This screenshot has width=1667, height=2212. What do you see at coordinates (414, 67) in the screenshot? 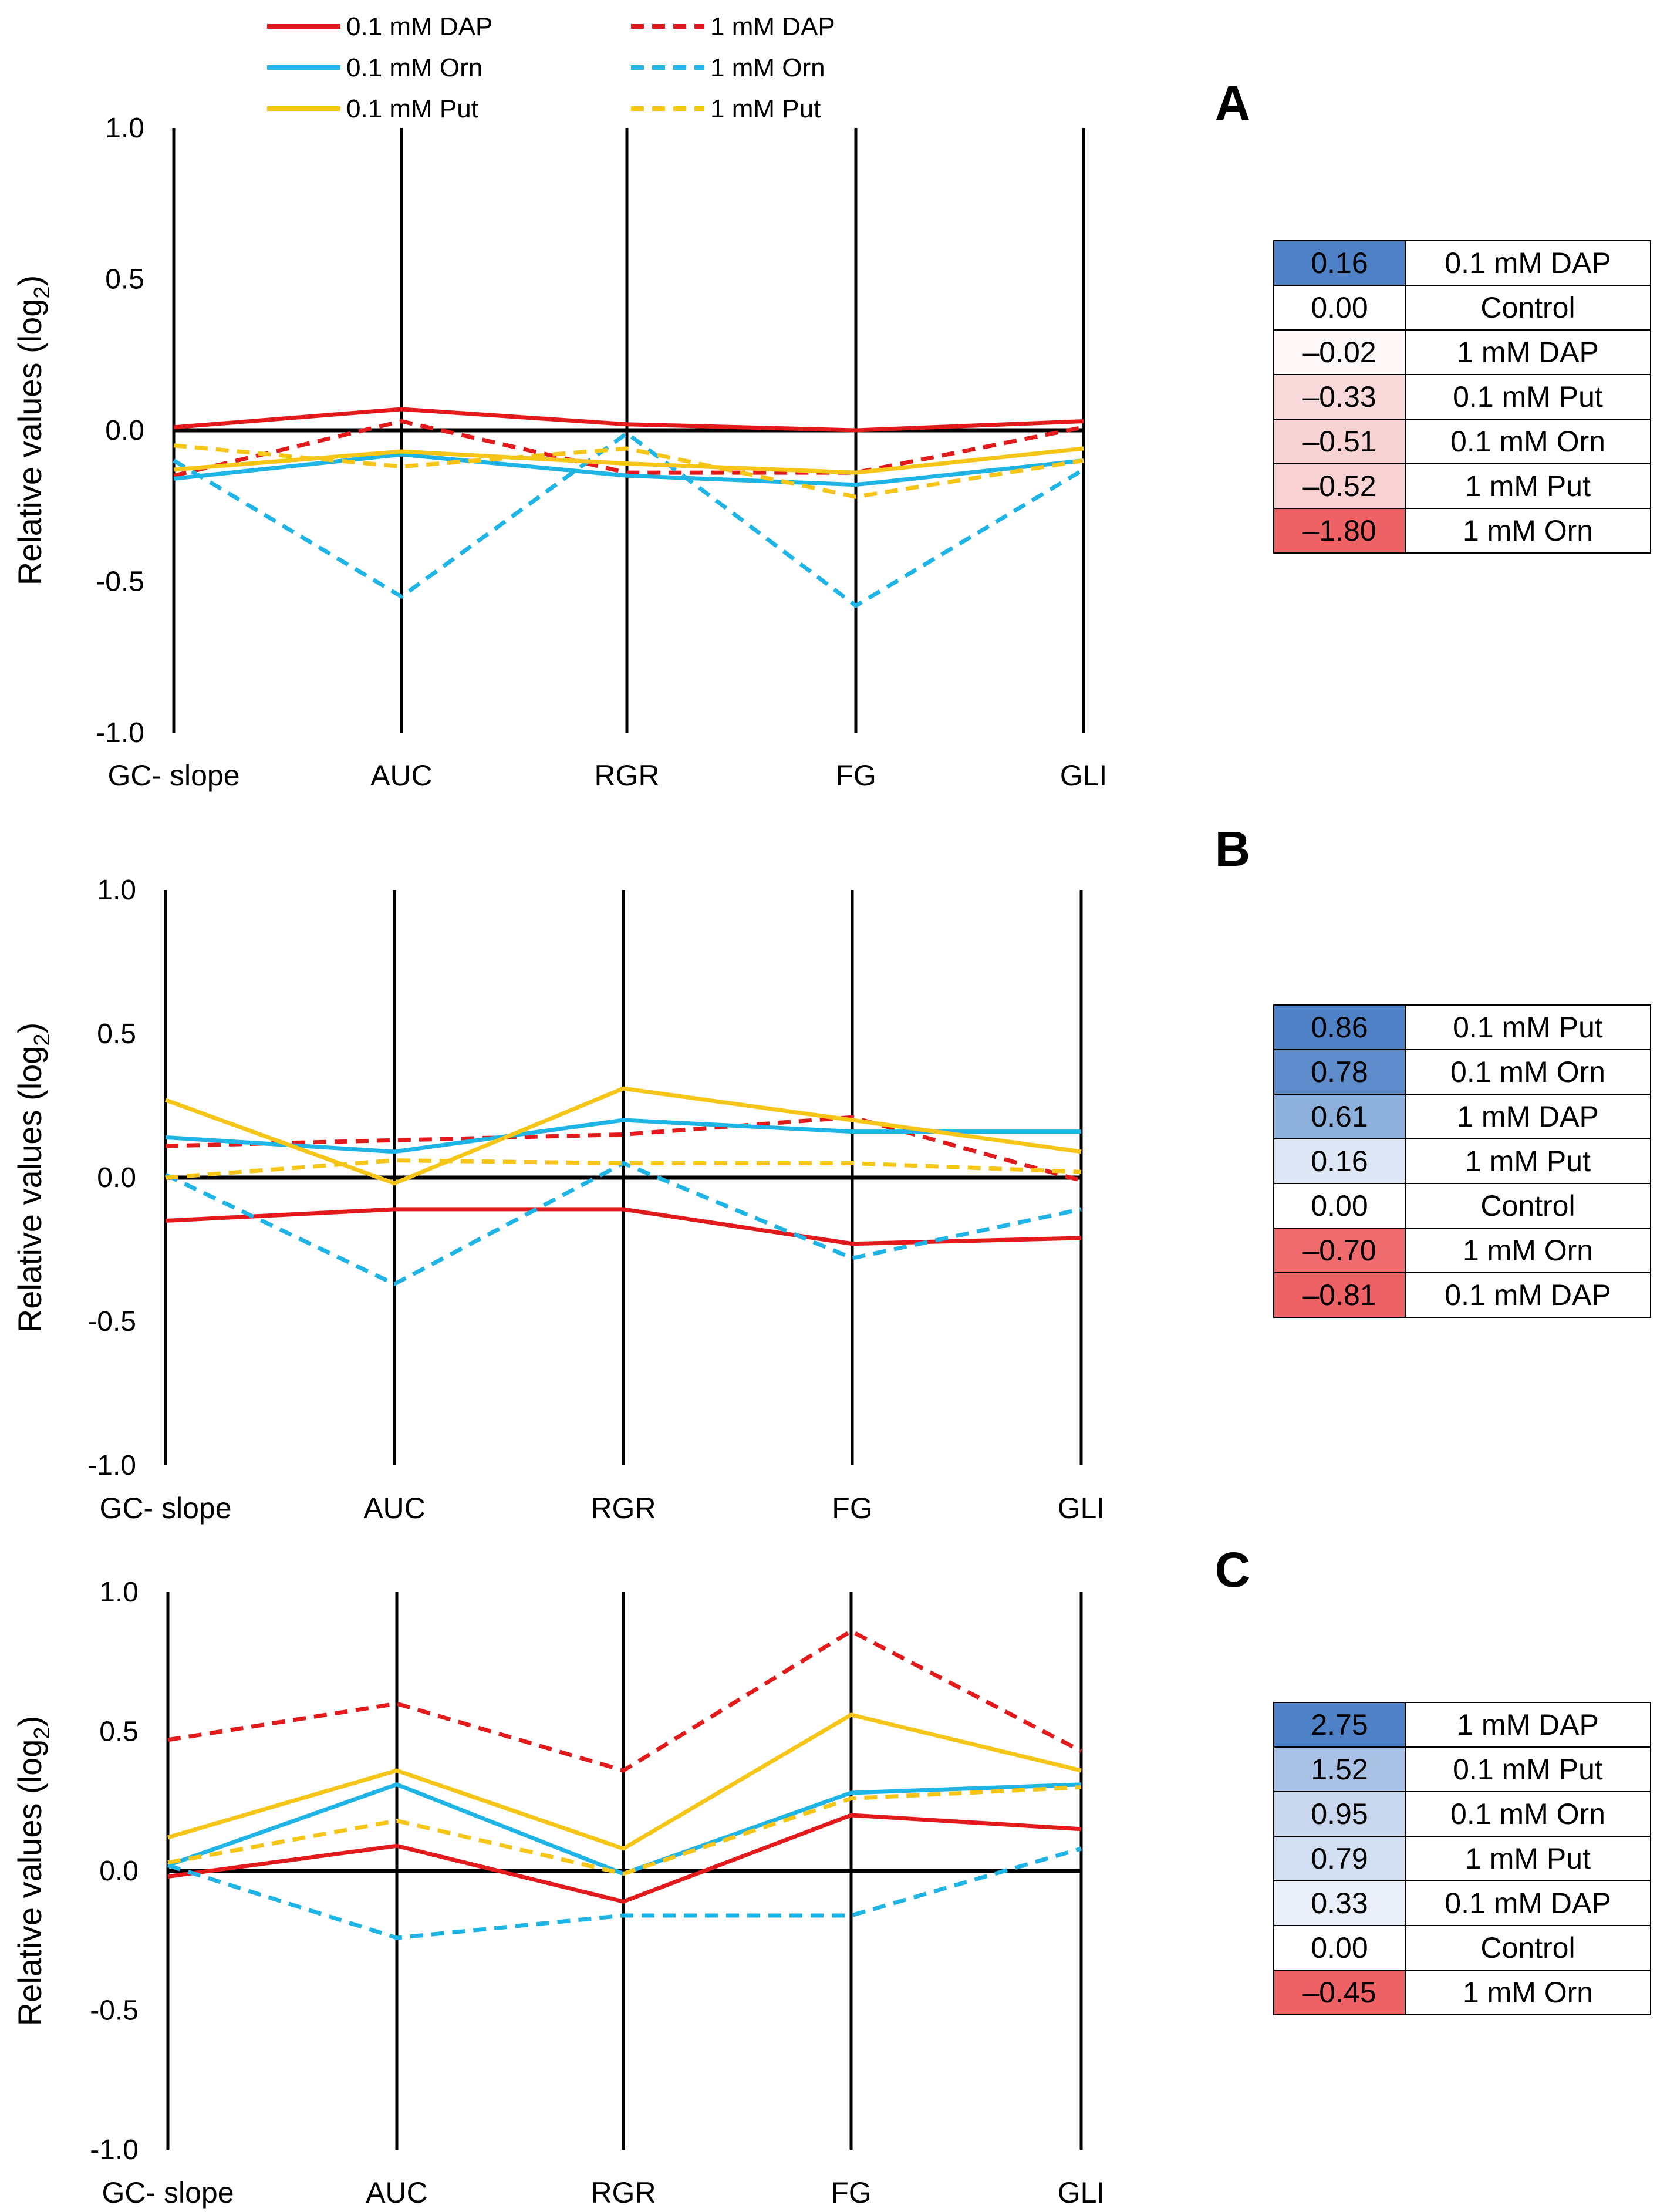
I see `legend-label: 0.1 mM Orn` at bounding box center [414, 67].